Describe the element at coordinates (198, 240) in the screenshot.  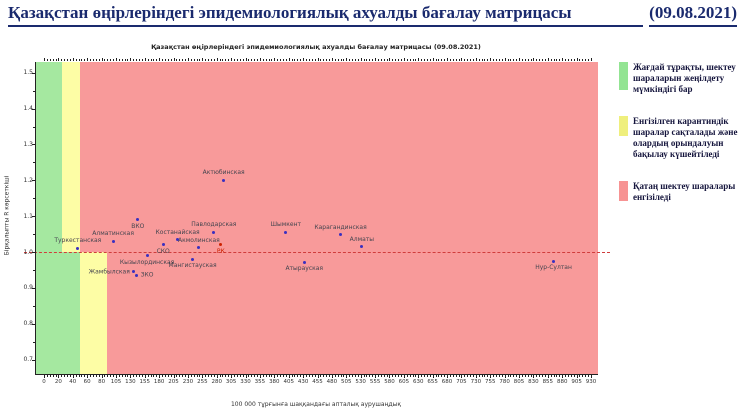
I see `data-point-label: Акмолинская` at that location.